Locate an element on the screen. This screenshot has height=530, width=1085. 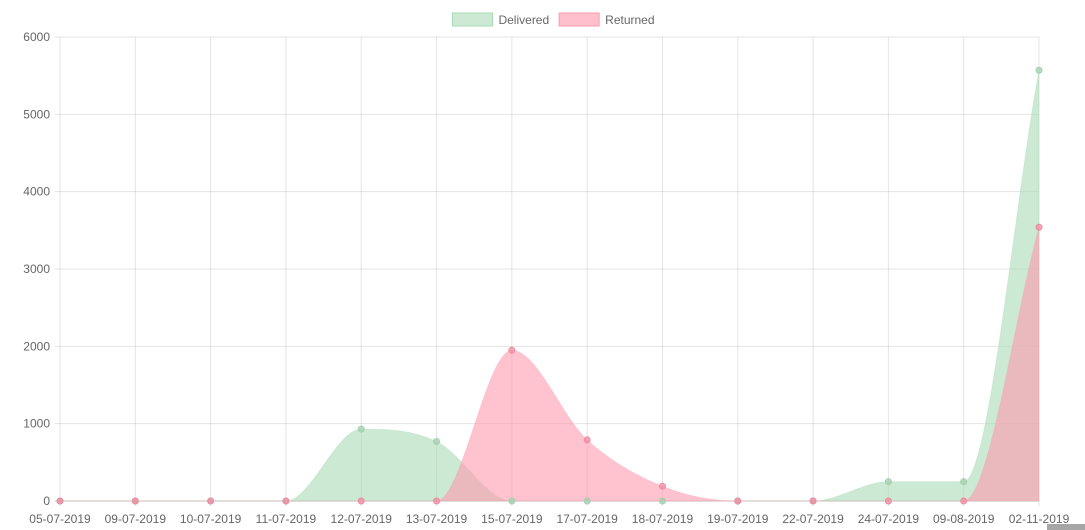
legend-item-returned: Returned is located at coordinates (606, 19).